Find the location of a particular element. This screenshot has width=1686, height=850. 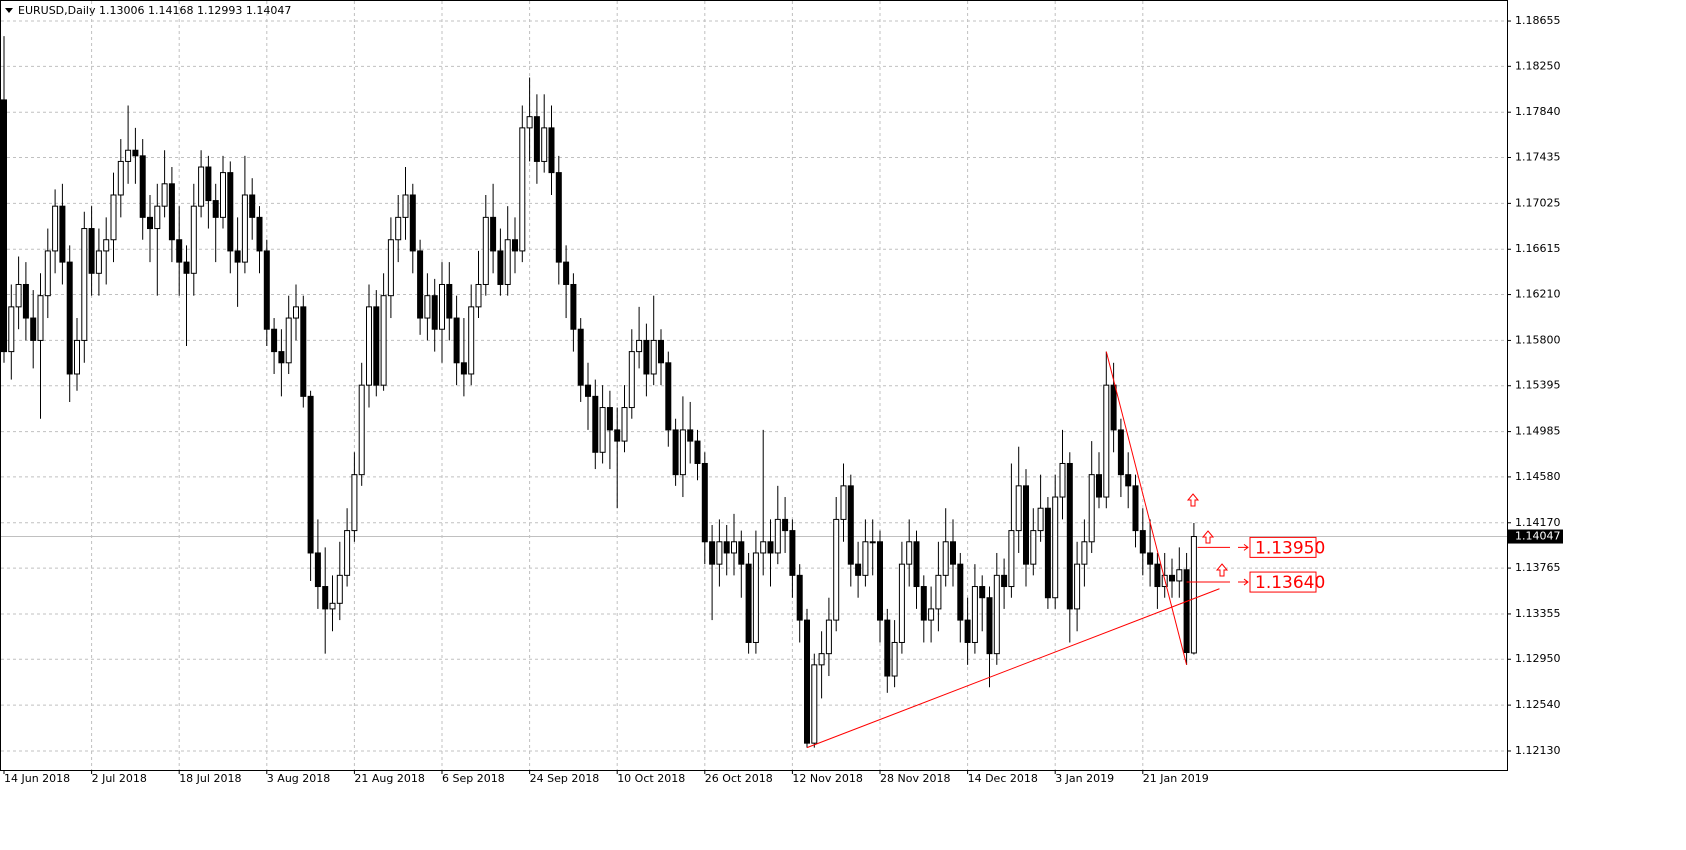

y-tick-label: 1.14580 is located at coordinates (1538, 476).